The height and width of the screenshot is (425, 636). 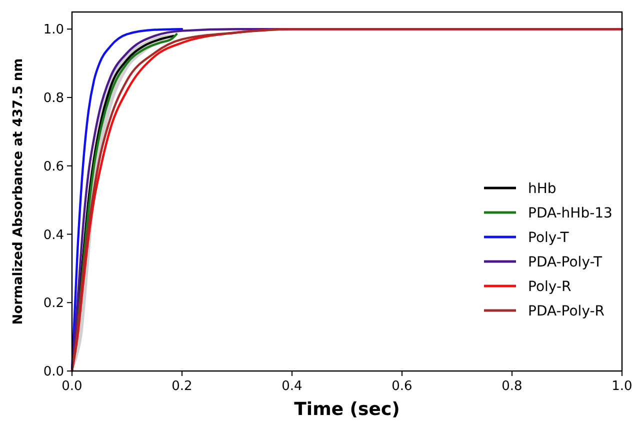 I want to click on y-tick-label: 0.6, so click(x=53, y=166).